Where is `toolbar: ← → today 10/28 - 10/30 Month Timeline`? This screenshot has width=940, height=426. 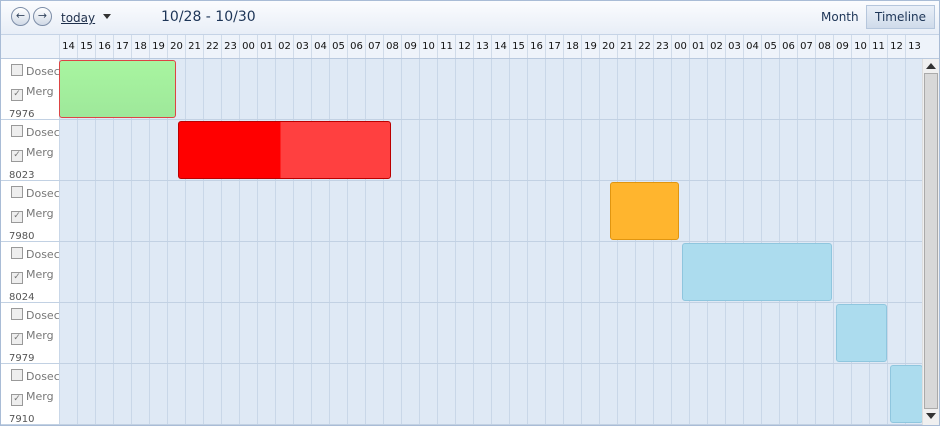
toolbar: ← → today 10/28 - 10/30 Month Timeline is located at coordinates (470, 18).